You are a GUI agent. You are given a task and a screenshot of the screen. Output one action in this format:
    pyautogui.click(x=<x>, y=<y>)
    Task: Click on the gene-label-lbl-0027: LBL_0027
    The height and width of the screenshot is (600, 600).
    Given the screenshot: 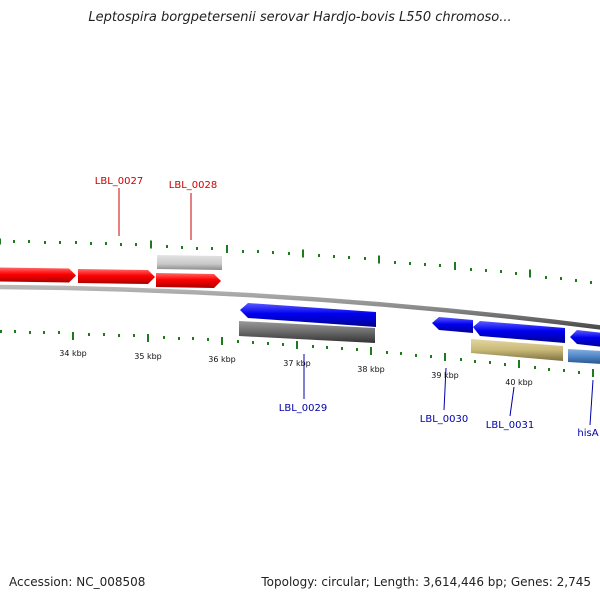 What is the action you would take?
    pyautogui.click(x=119, y=181)
    